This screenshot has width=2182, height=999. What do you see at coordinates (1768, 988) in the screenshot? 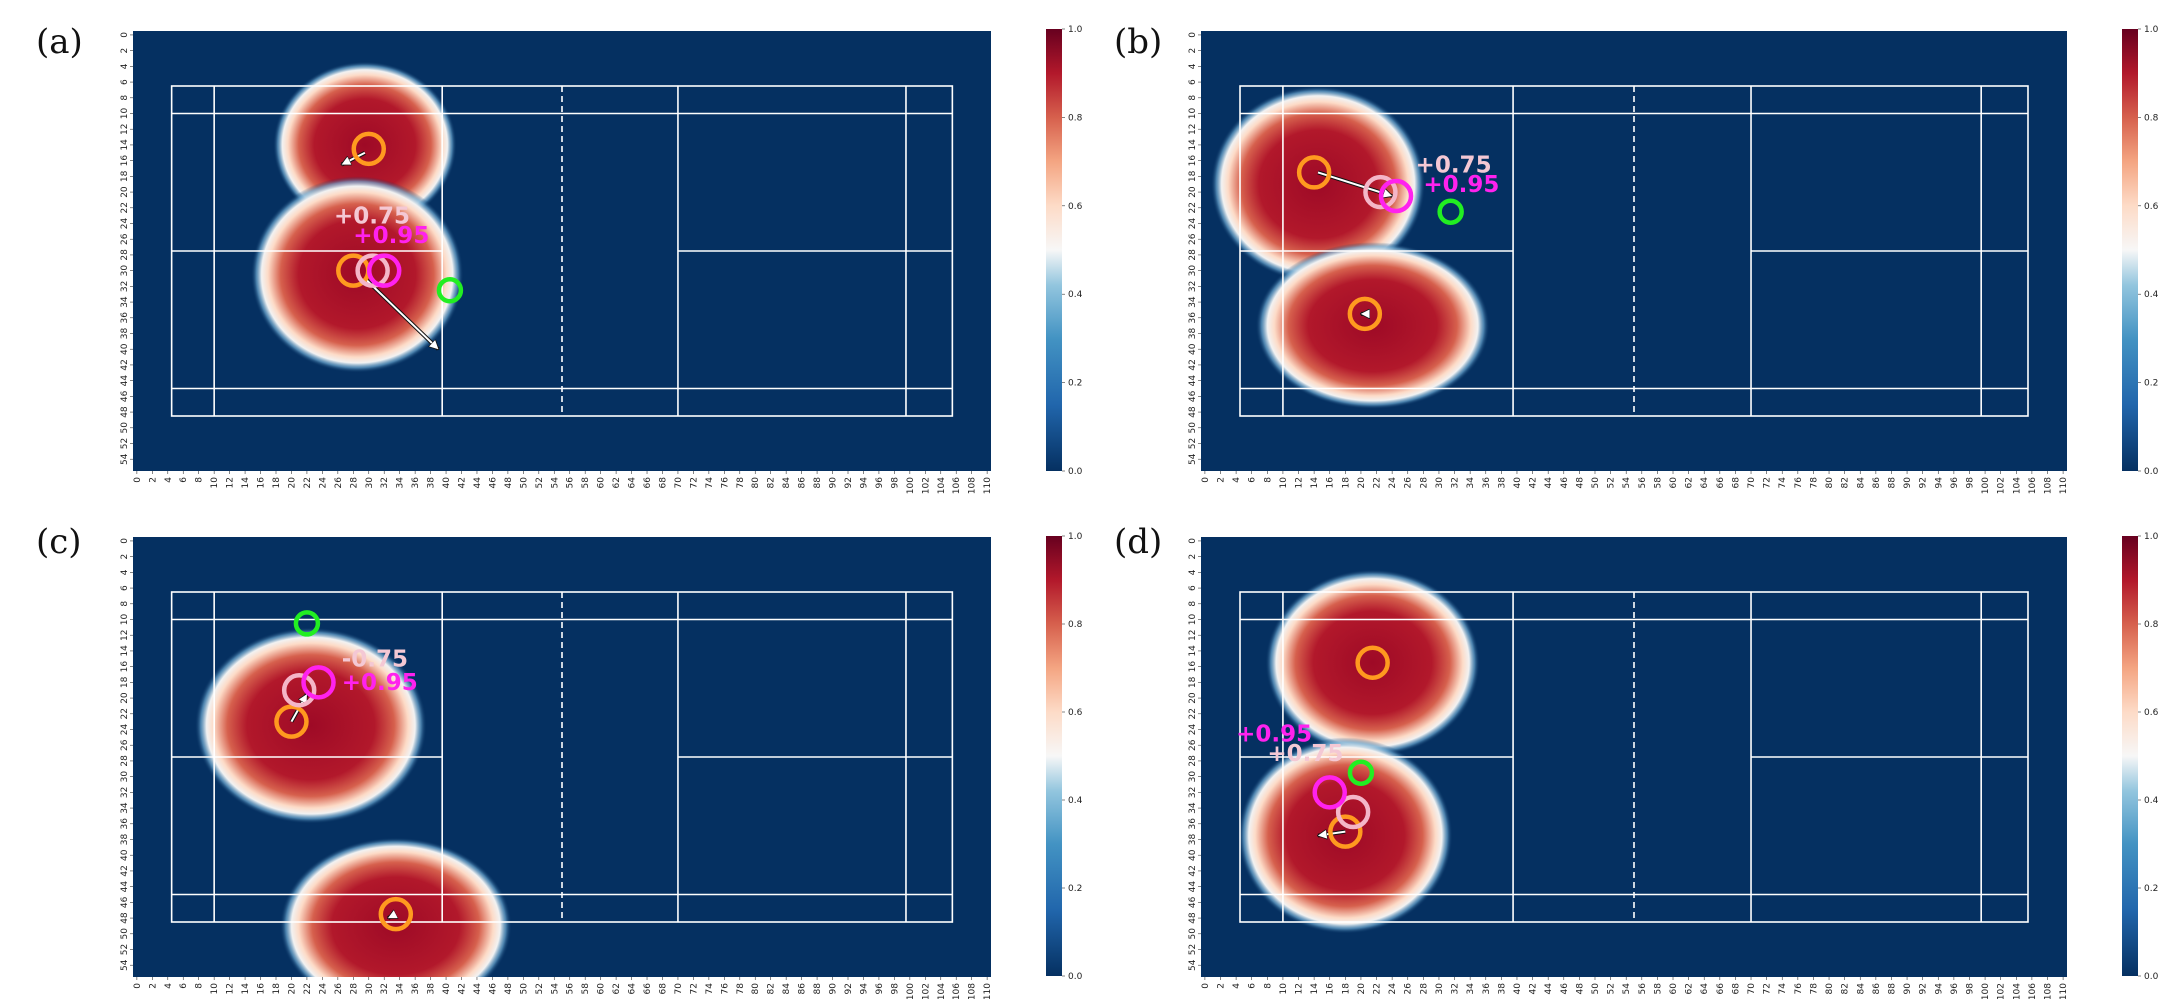
I see `x-tick-label: 72` at bounding box center [1768, 988].